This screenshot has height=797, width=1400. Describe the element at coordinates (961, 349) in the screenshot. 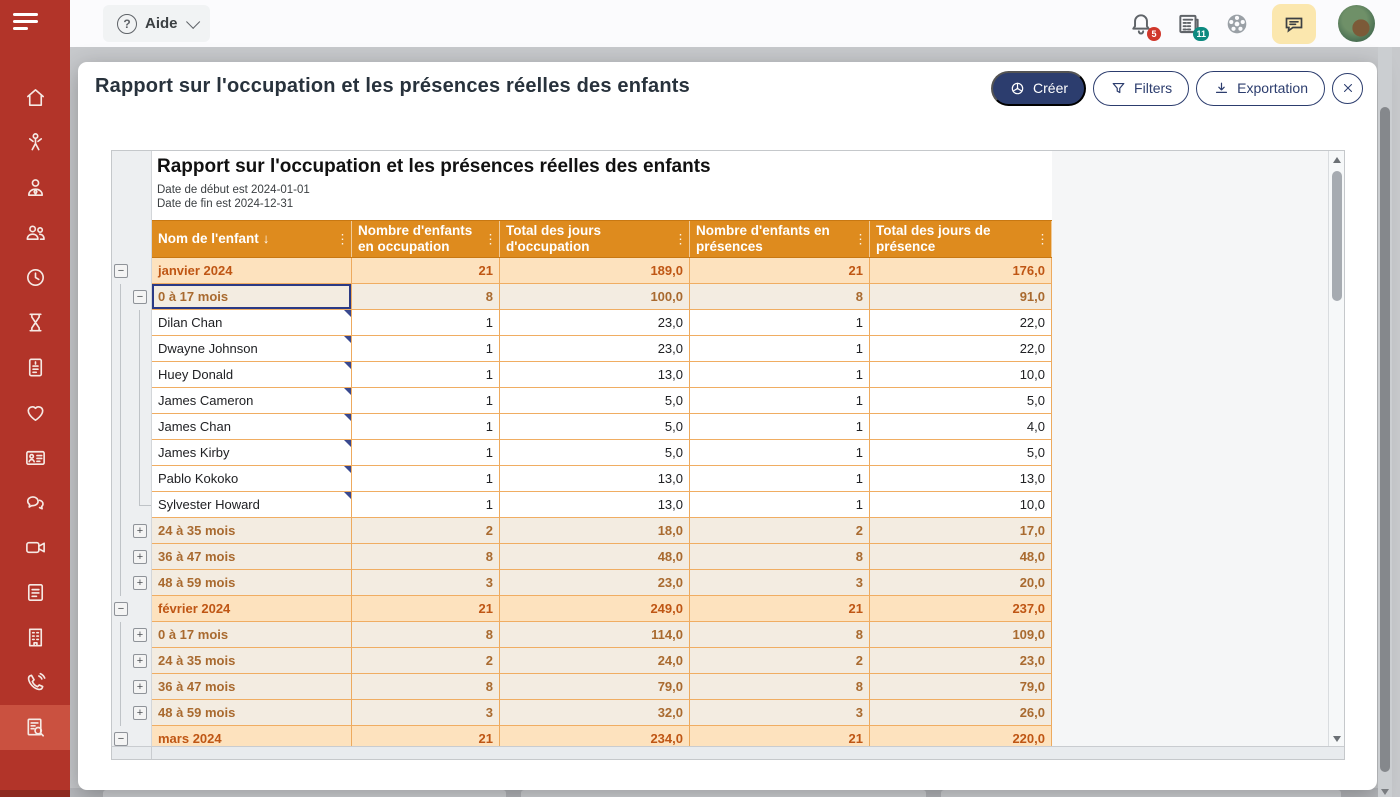

I see `value-cell: 22,0` at that location.